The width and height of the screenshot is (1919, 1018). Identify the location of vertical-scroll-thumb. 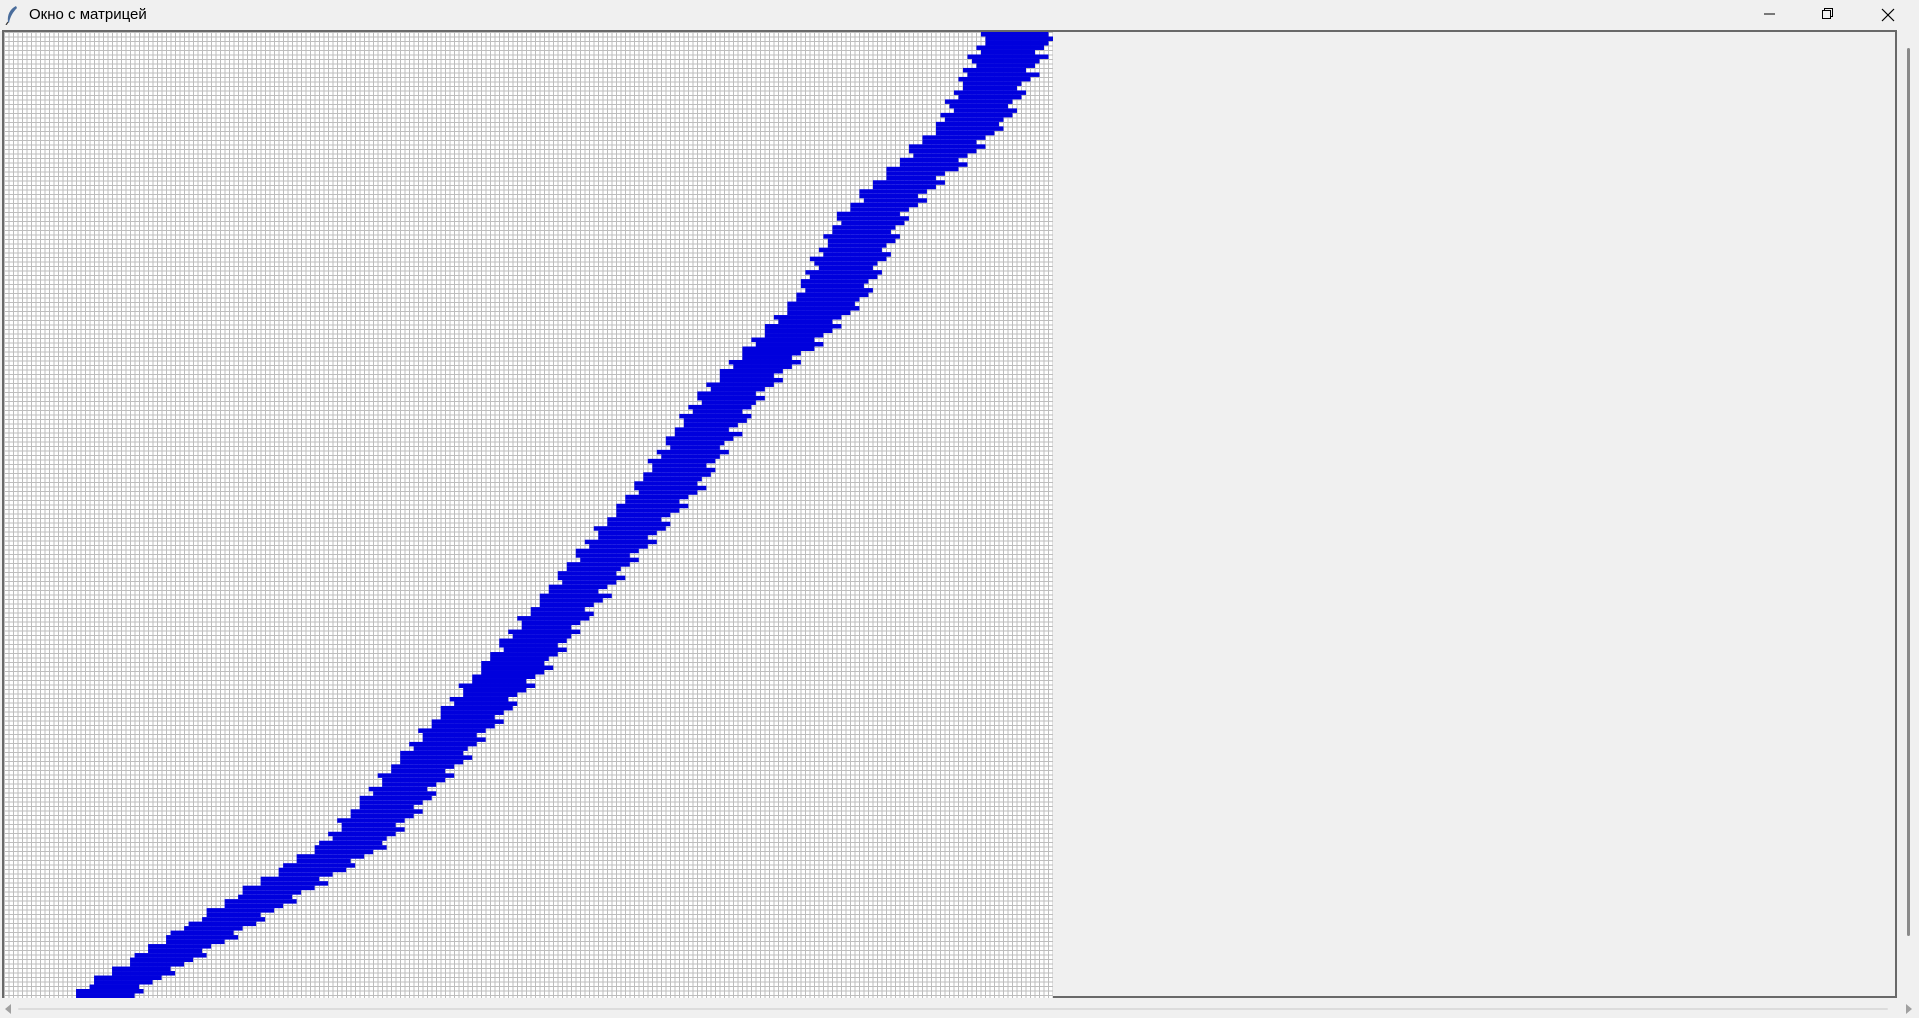
(1908, 492).